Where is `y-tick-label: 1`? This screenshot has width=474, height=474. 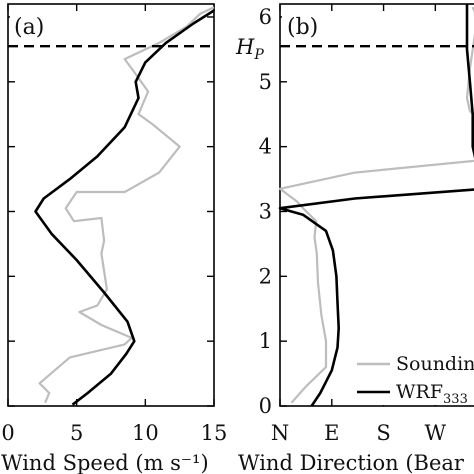 y-tick-label: 1 is located at coordinates (265, 341).